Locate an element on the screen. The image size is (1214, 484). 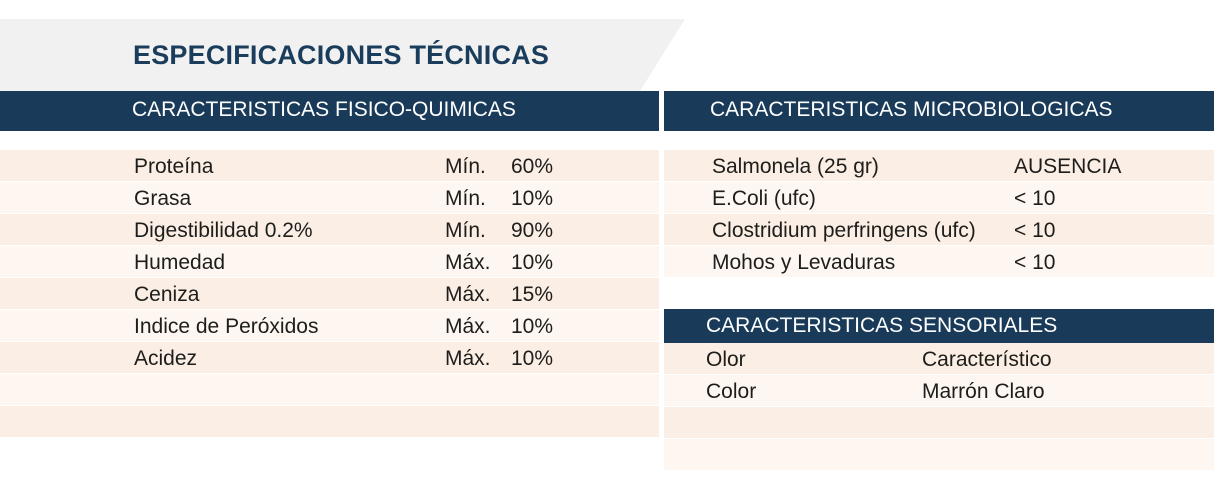
page-title: ESPECIFICACIONES TÉCNICAS is located at coordinates (341, 55).